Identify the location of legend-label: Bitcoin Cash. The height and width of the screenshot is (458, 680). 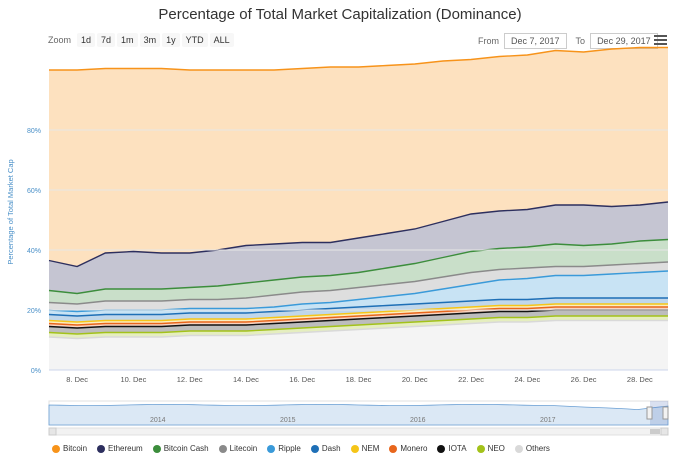
(186, 448).